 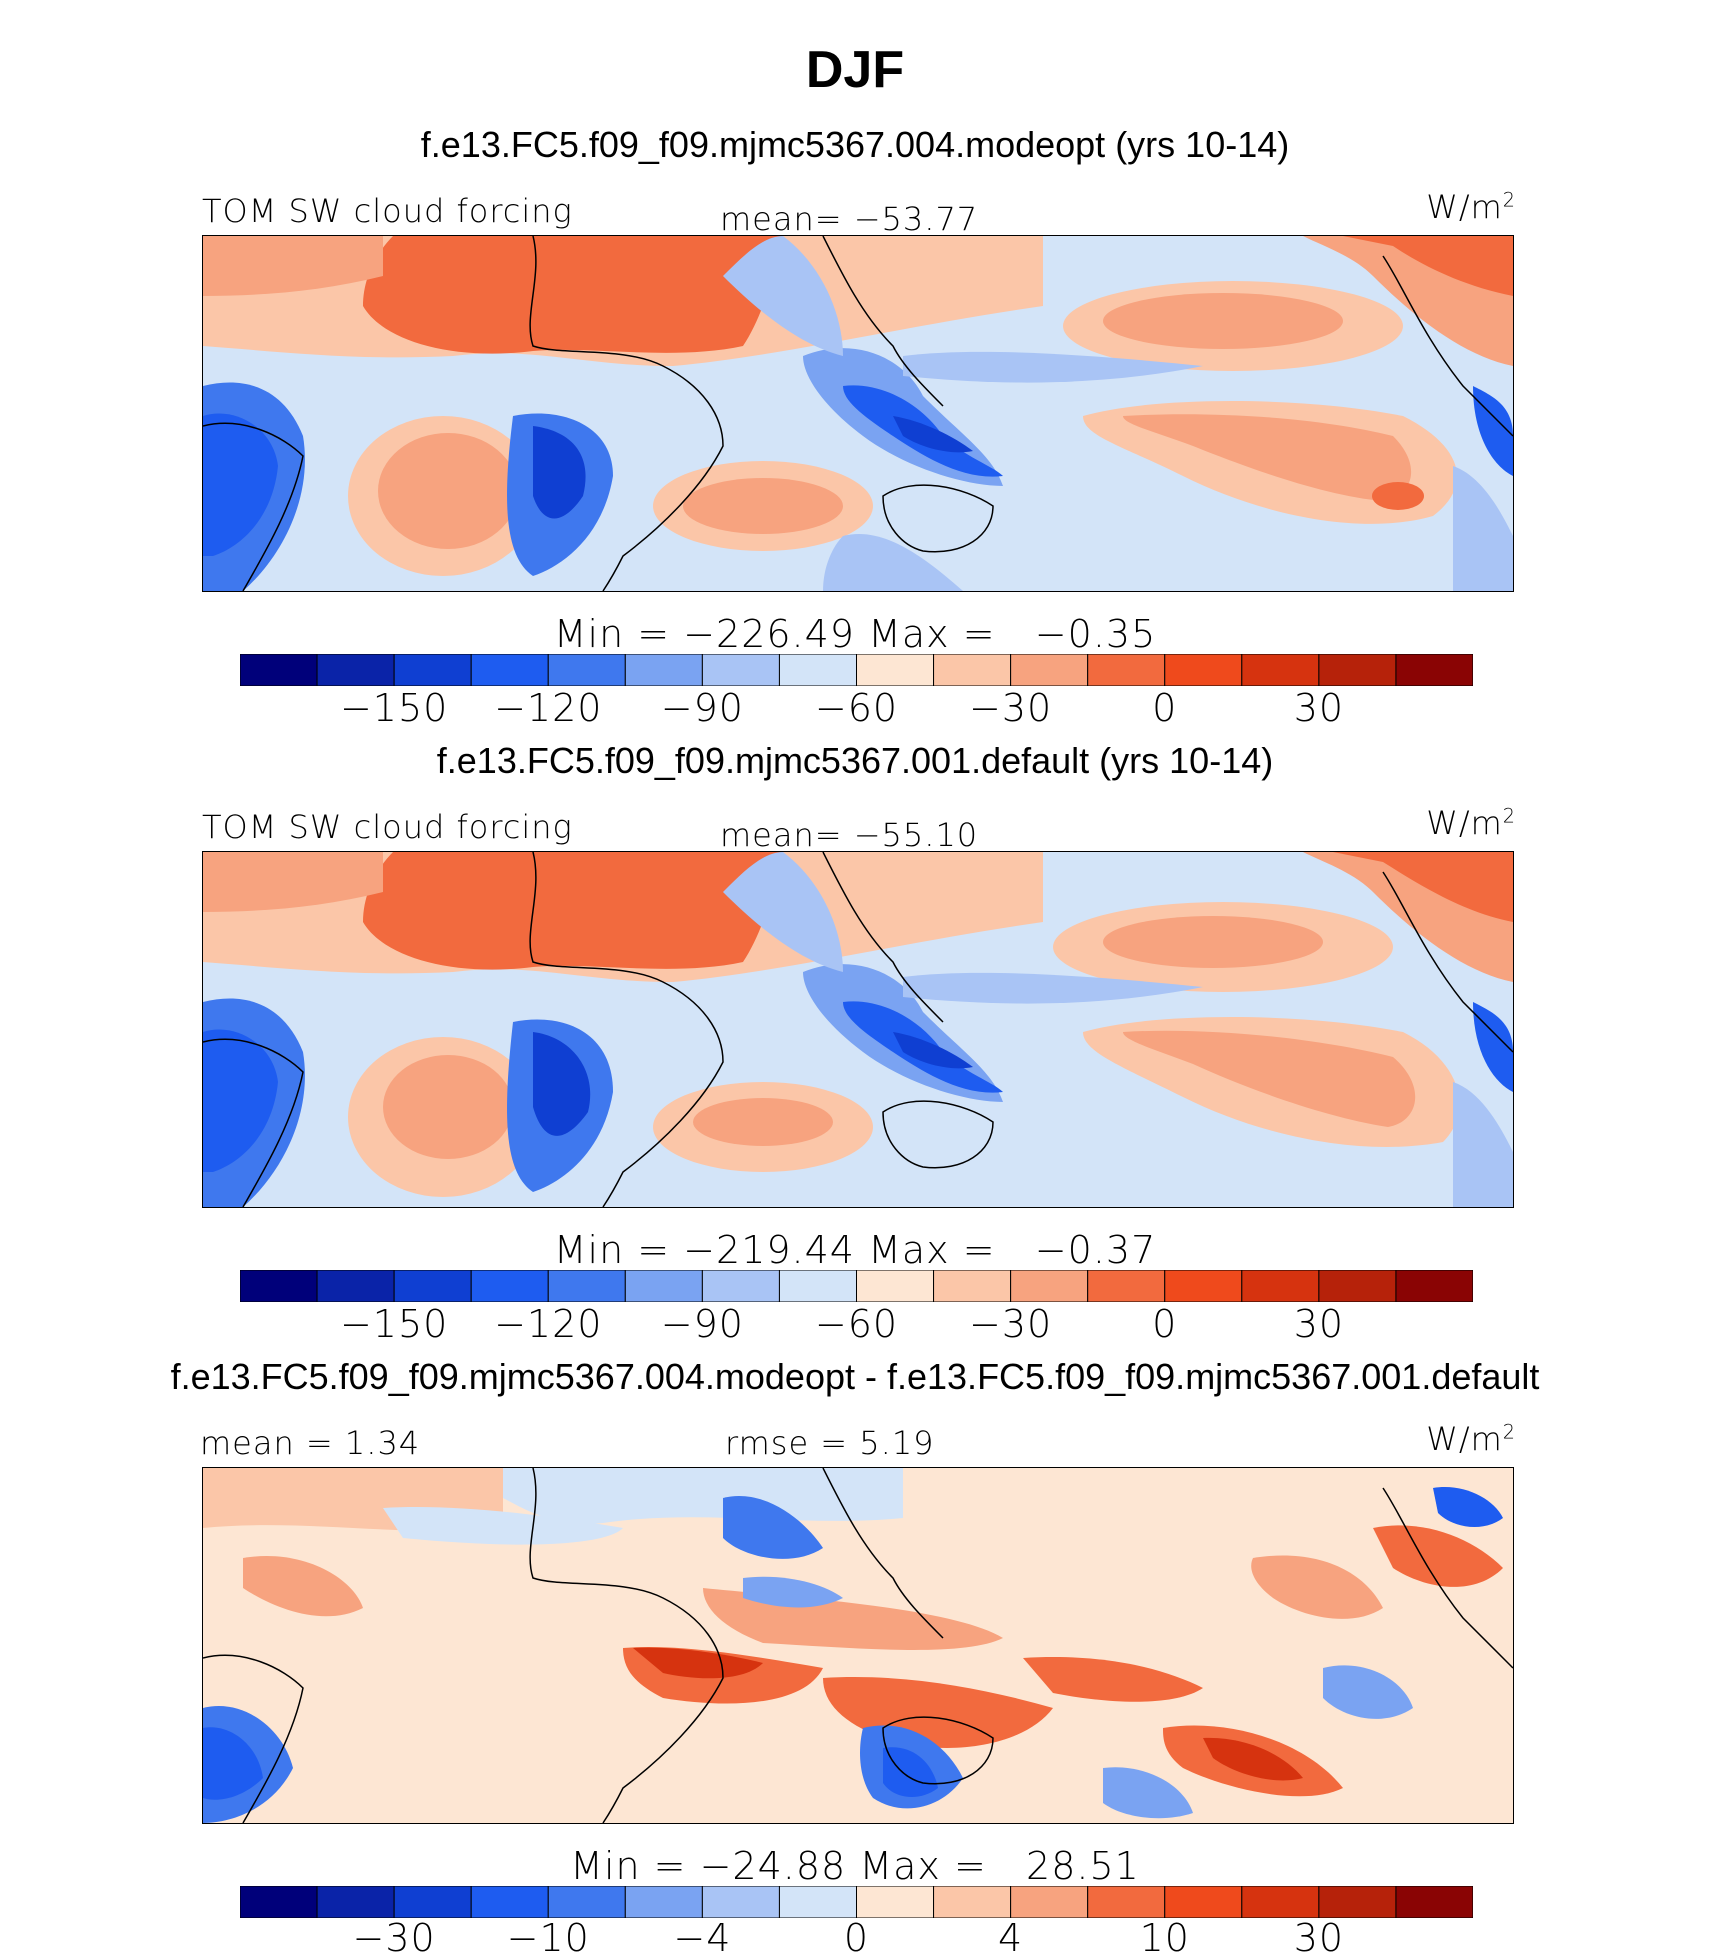 I want to click on panel-1-map, so click(x=858, y=413).